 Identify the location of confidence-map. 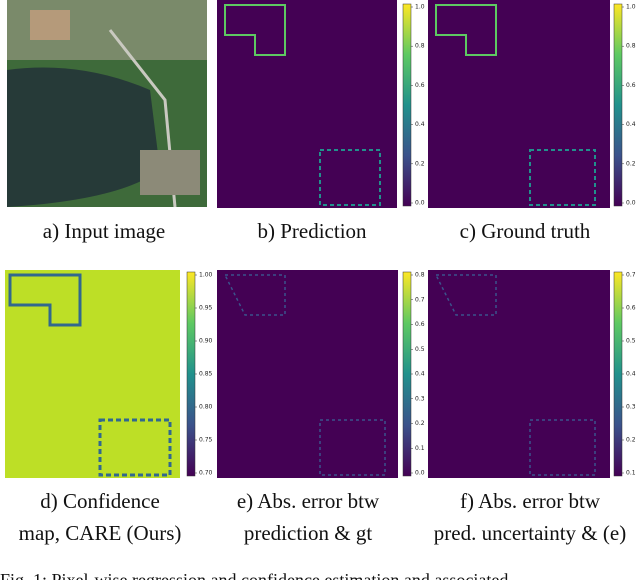
(92, 374).